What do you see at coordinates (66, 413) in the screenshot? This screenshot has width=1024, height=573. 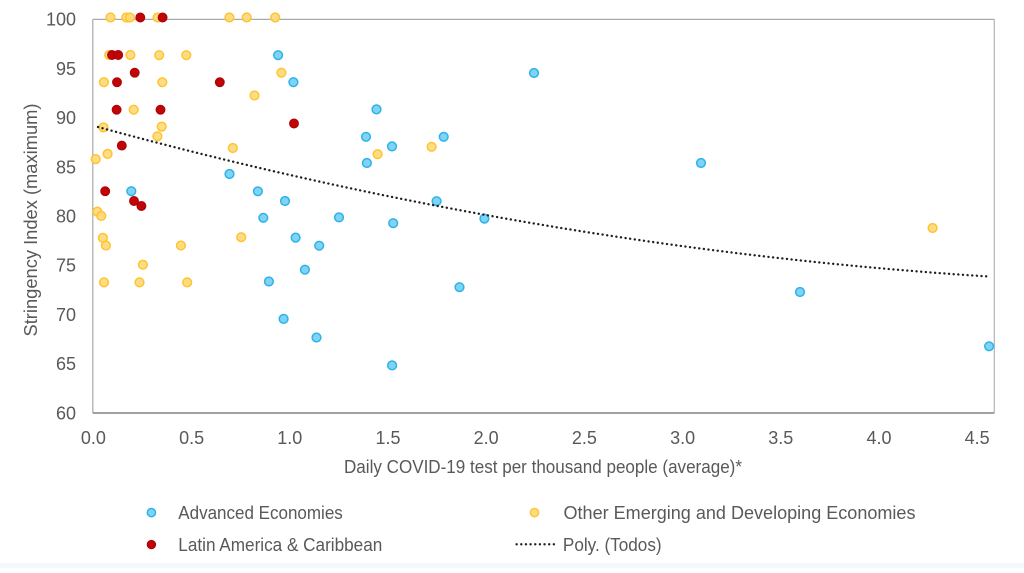 I see `svg-text: 60` at bounding box center [66, 413].